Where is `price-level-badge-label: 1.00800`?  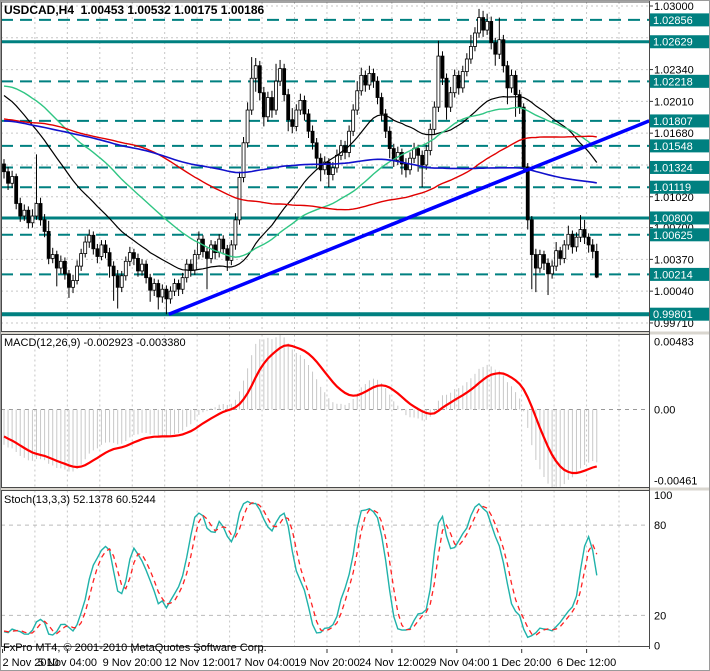
price-level-badge-label: 1.00800 is located at coordinates (673, 219).